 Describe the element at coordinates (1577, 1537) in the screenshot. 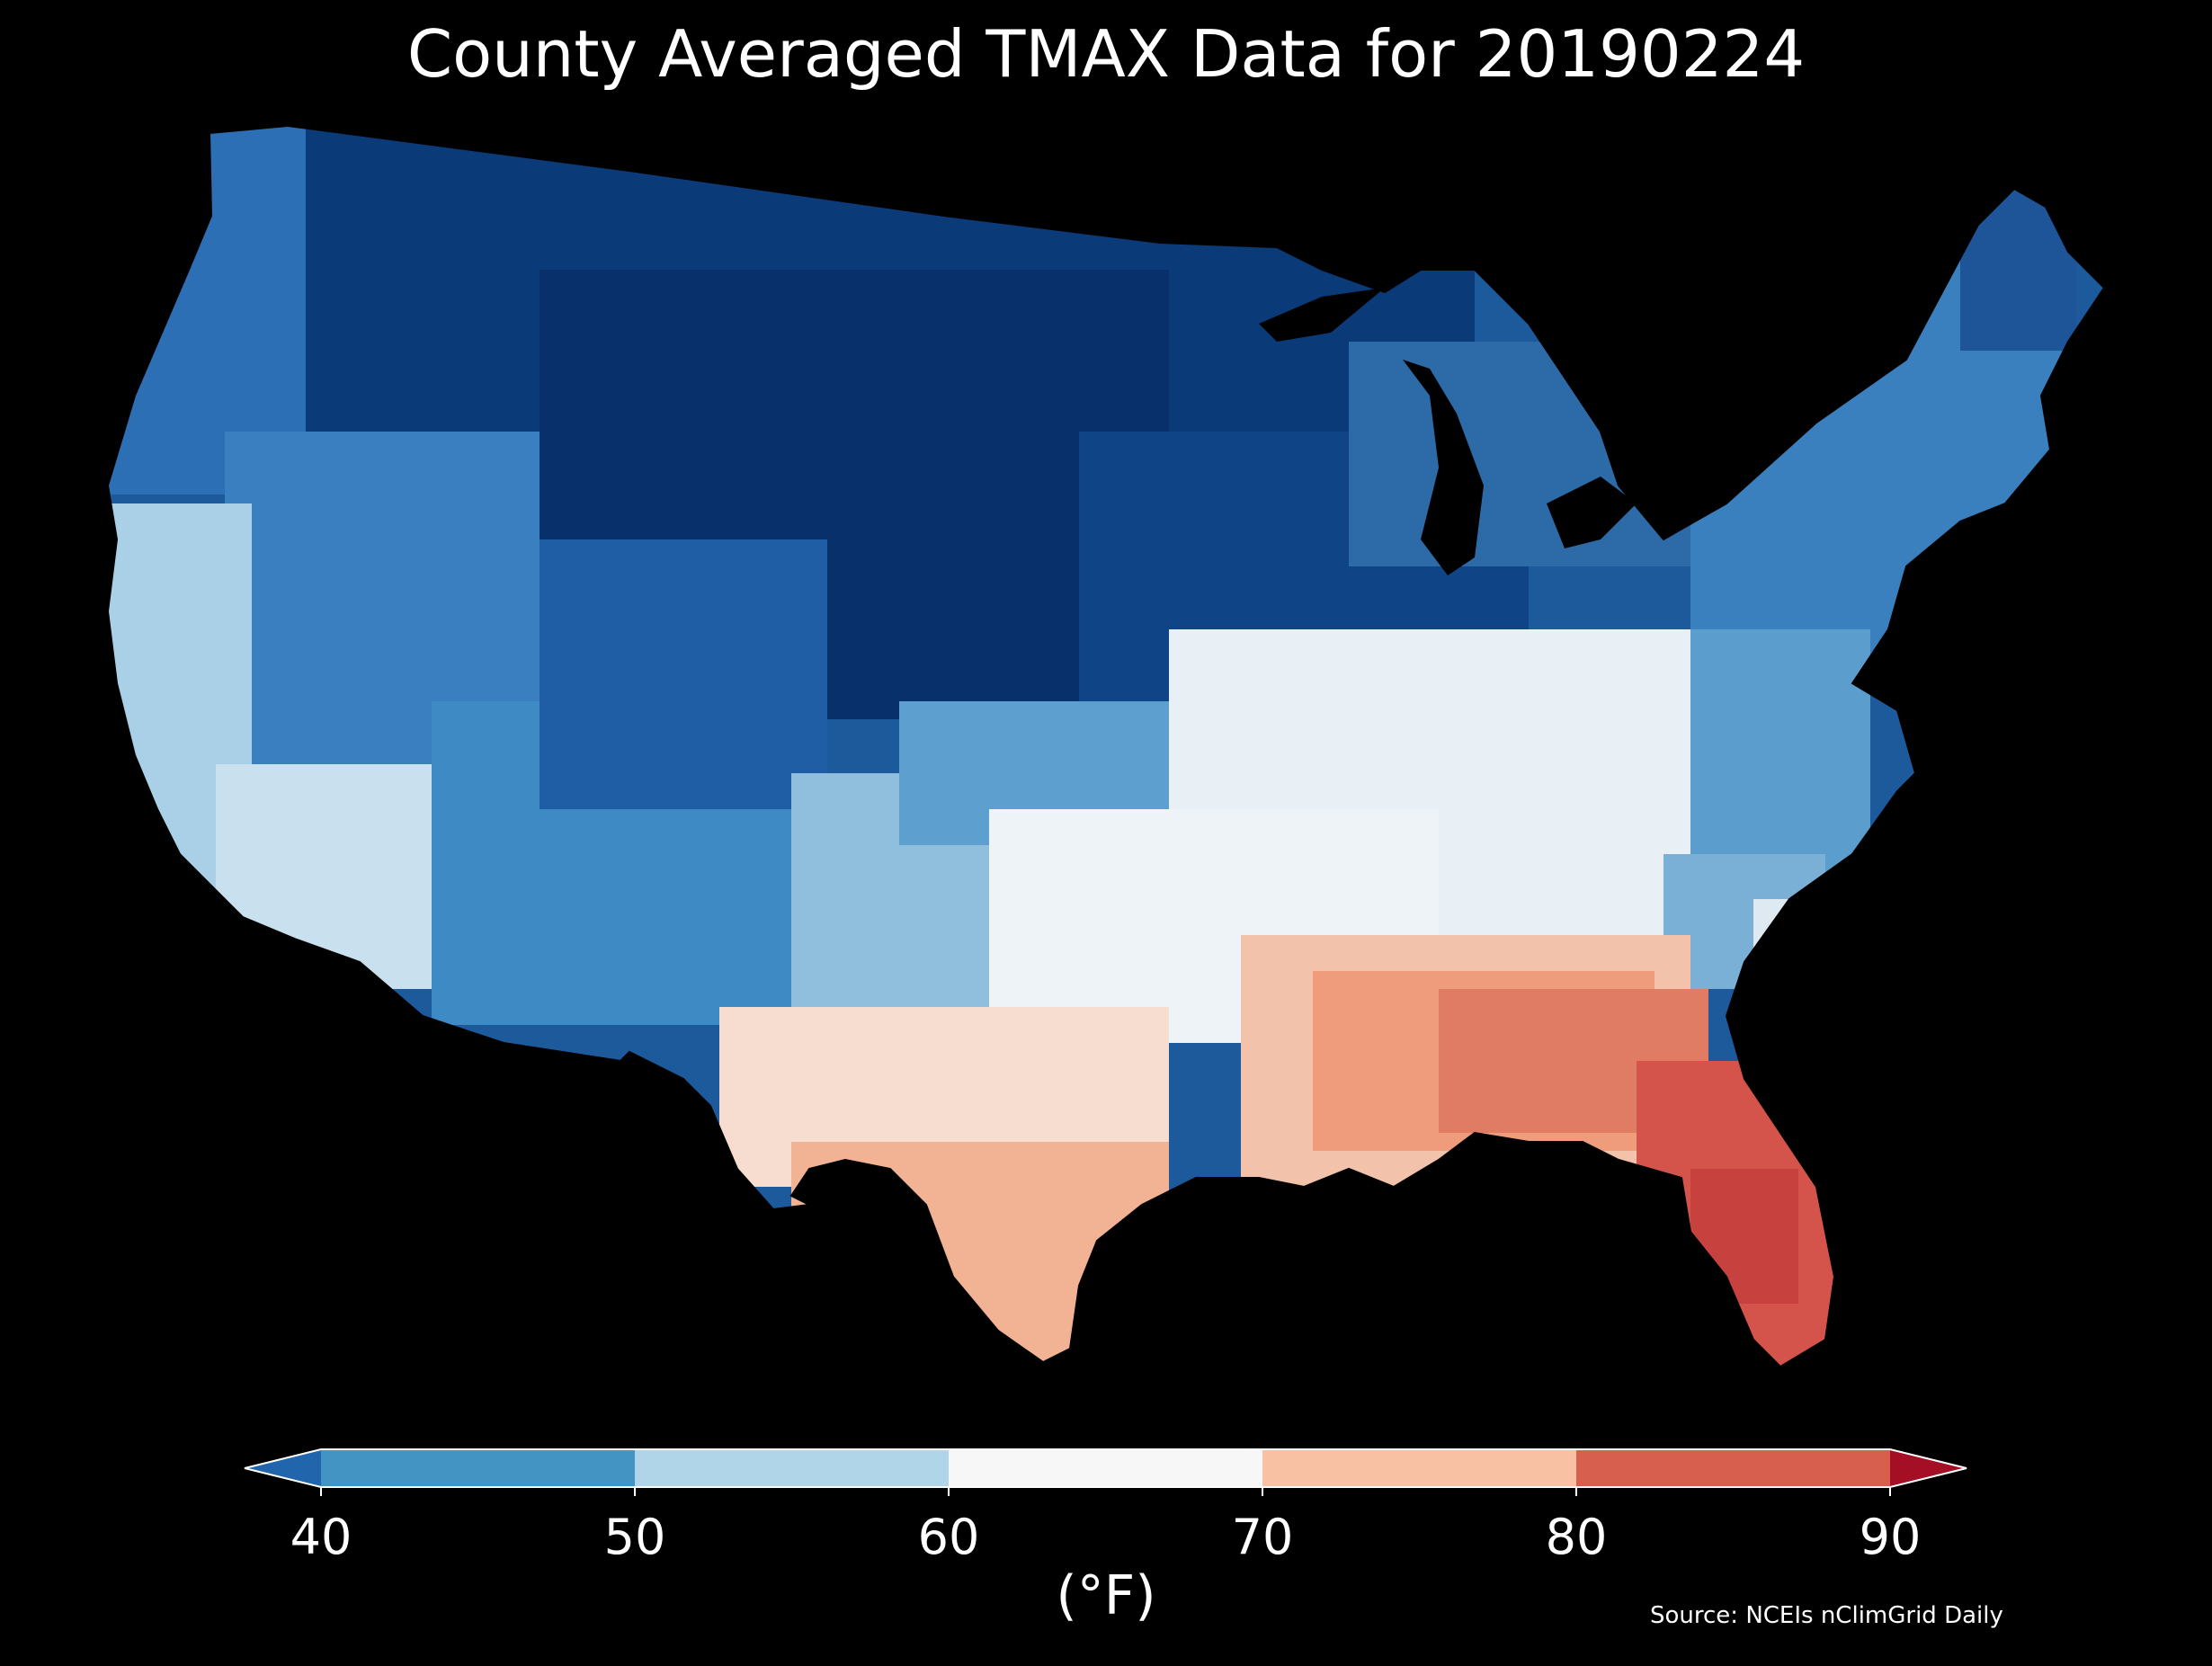

I see `colorbar-tick-label: 80` at that location.